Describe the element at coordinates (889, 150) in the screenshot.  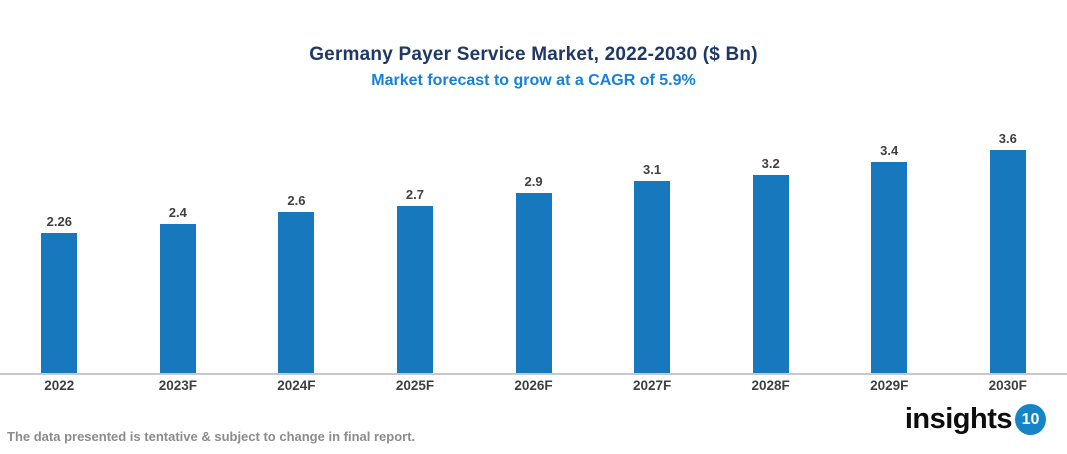
I see `bar-value-label: 3.4` at that location.